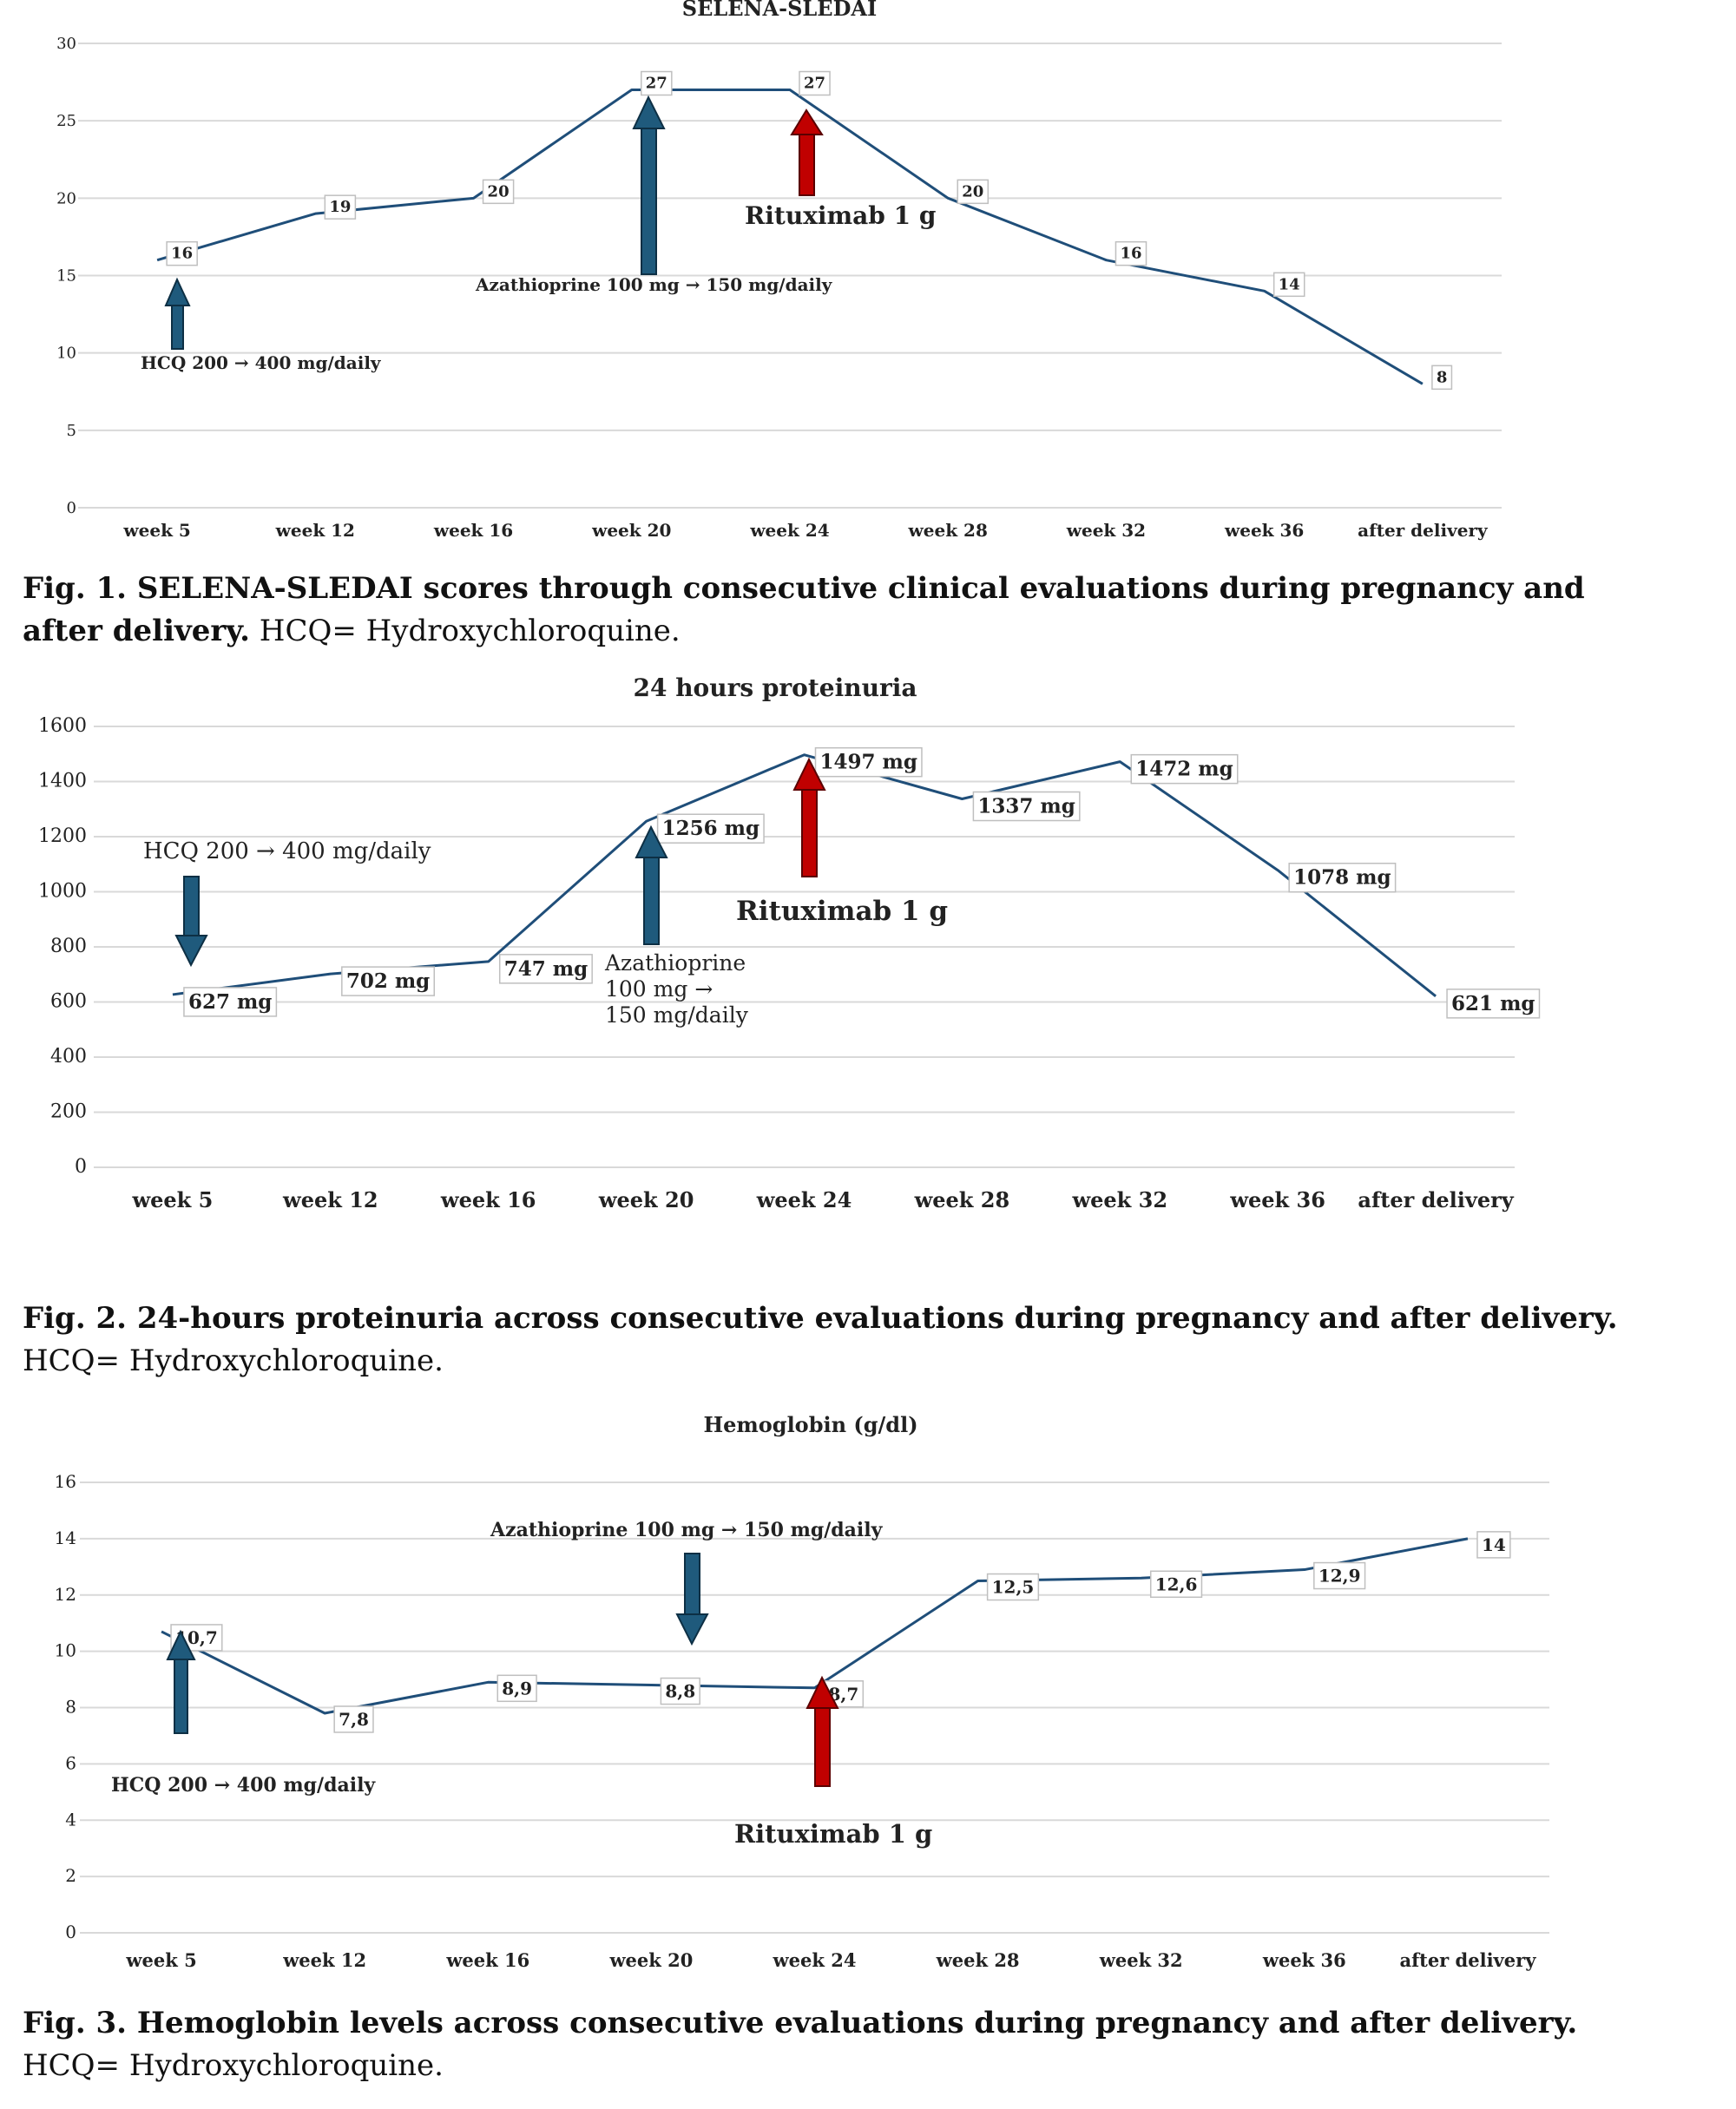  I want to click on data-label-text: 747 mg, so click(546, 969).